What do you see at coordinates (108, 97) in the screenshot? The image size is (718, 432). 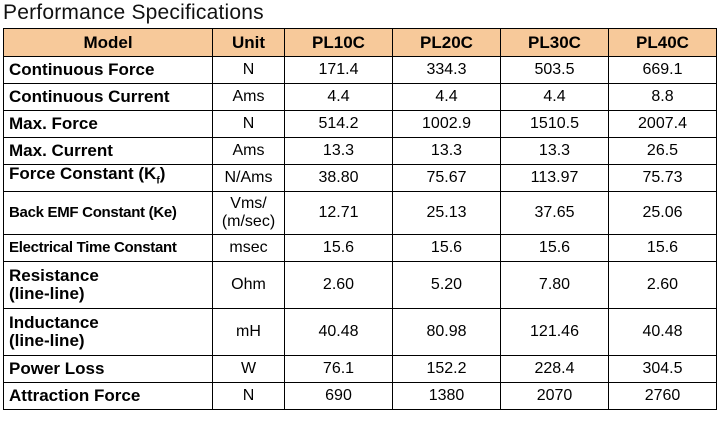 I see `row-label: Continuous Current` at bounding box center [108, 97].